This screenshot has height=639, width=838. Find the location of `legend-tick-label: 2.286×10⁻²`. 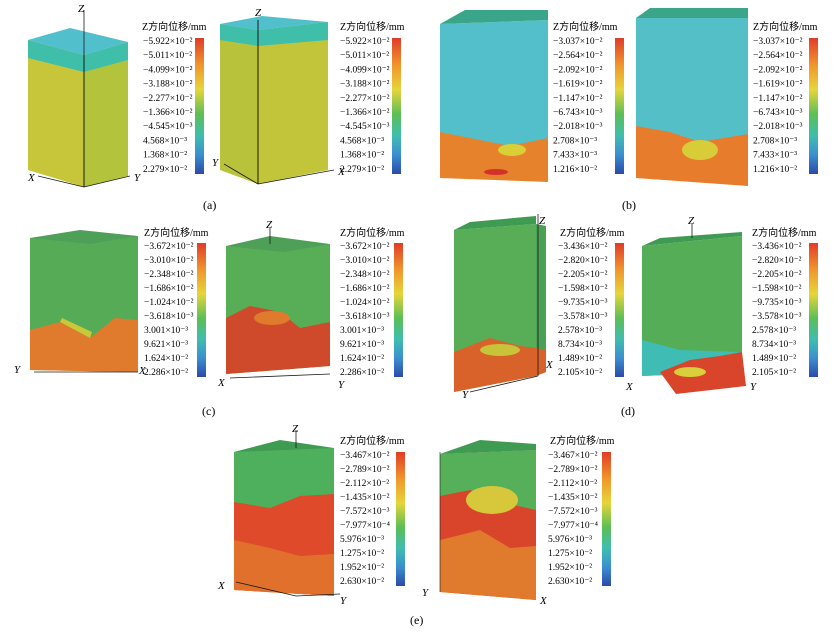

legend-tick-label: 2.286×10⁻² is located at coordinates (362, 373).